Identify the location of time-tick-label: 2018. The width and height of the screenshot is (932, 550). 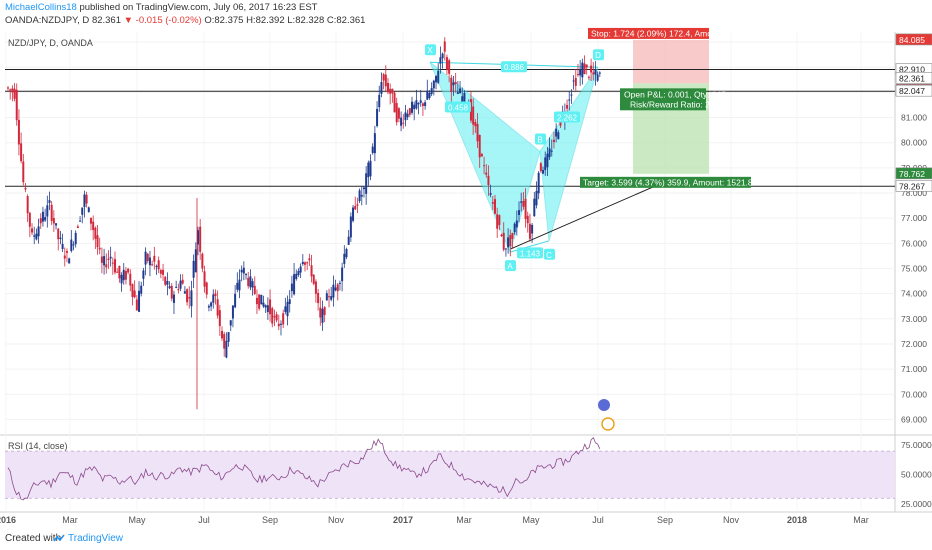
(797, 520).